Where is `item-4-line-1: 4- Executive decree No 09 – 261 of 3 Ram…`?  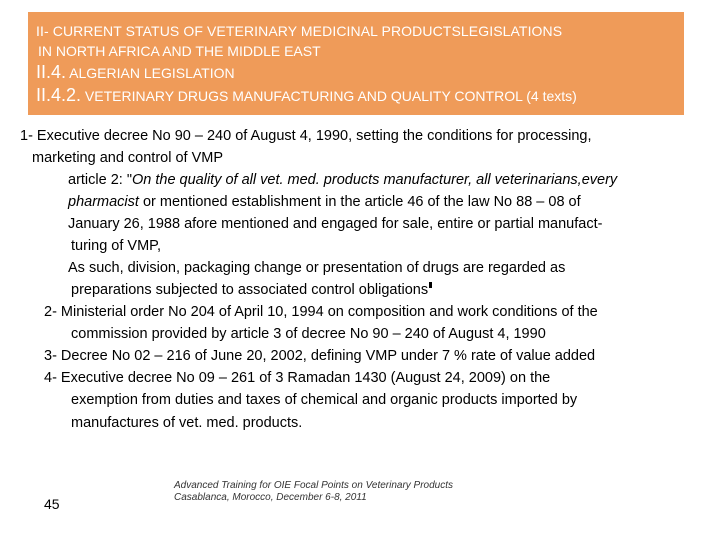
item-4-line-1: 4- Executive decree No 09 – 261 of 3 Ram… is located at coordinates (297, 378).